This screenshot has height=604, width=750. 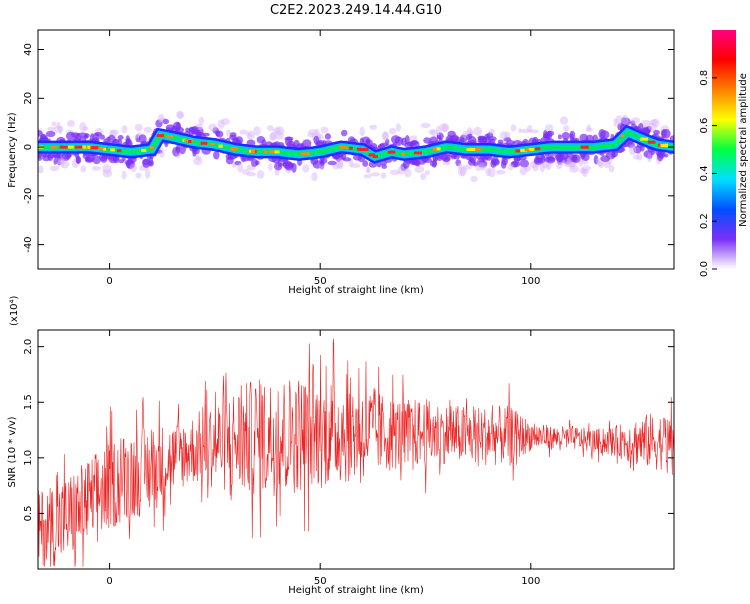 I want to click on spectrogram-ridge, so click(x=356, y=144).